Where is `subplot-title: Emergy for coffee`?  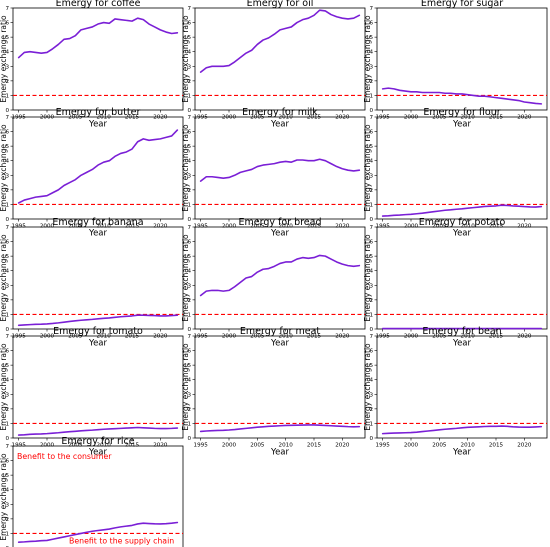
subplot-title: Emergy for coffee is located at coordinates (98, 4).